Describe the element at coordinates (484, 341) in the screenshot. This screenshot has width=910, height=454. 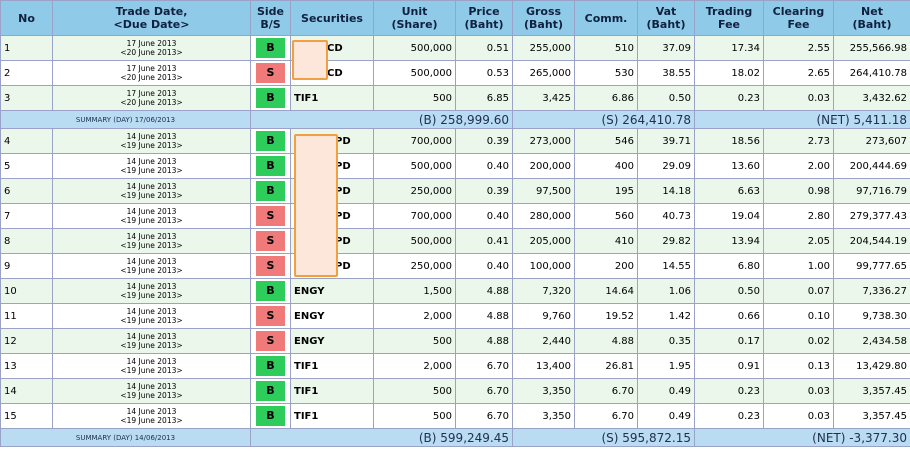
I see `price-cell: 4.88` at that location.